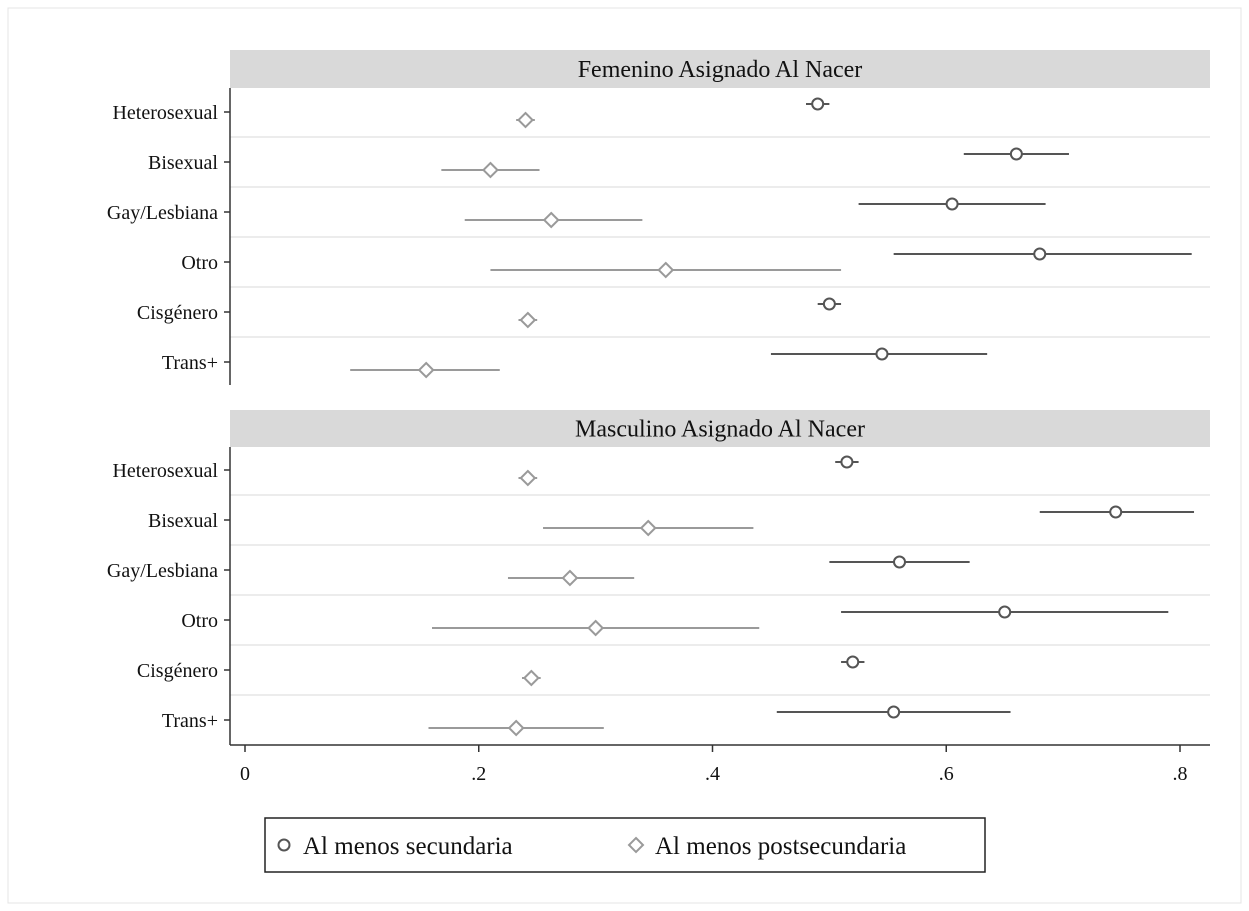  Describe the element at coordinates (946, 774) in the screenshot. I see `x-tick-label: .6` at that location.